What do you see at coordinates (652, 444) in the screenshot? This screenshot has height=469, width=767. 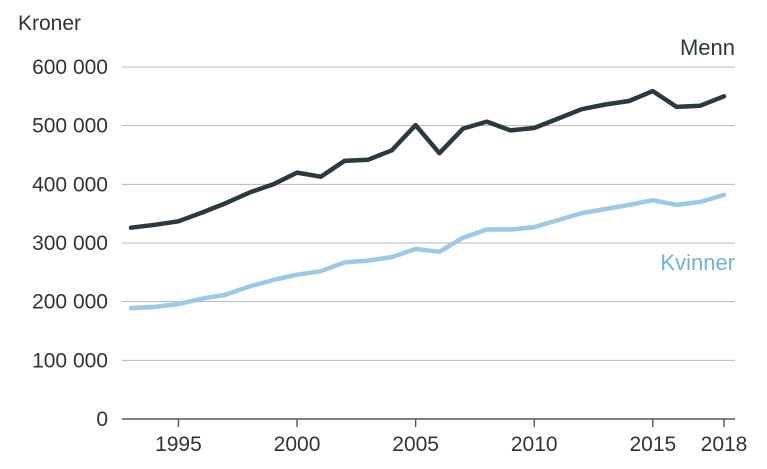 I see `x-tick-label: 2015` at bounding box center [652, 444].